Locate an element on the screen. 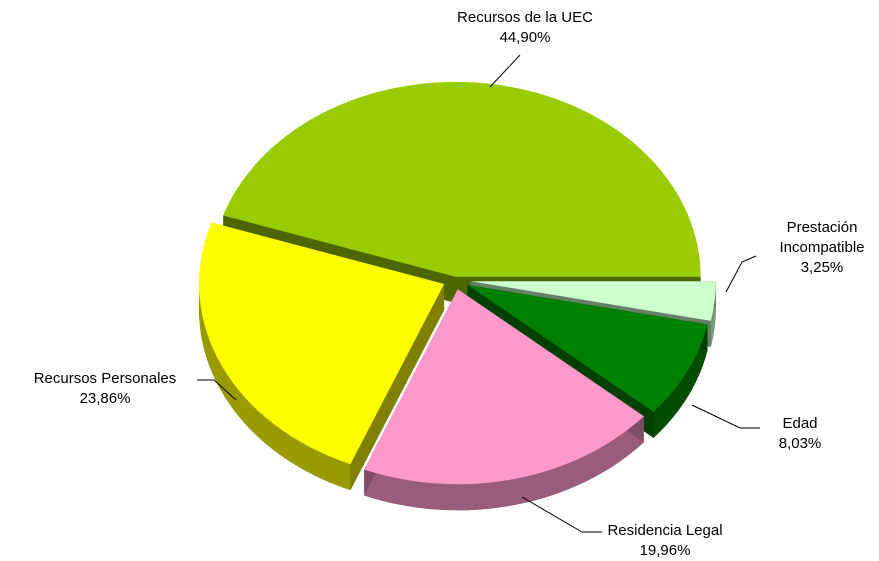 The image size is (879, 561). slice-label: Prestación Incompatible 3,25% is located at coordinates (822, 248).